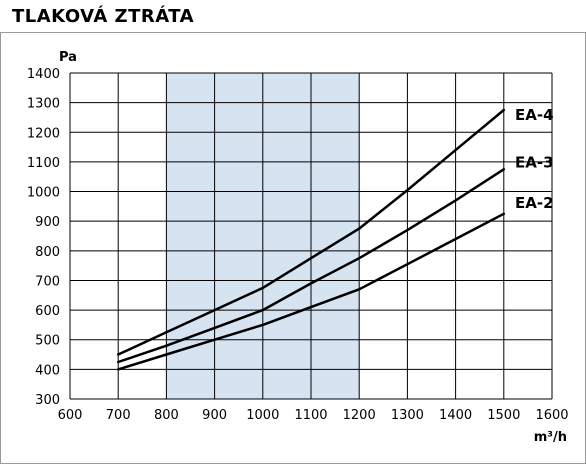  What do you see at coordinates (43, 104) in the screenshot?
I see `y-tick-label: 1300` at bounding box center [43, 104].